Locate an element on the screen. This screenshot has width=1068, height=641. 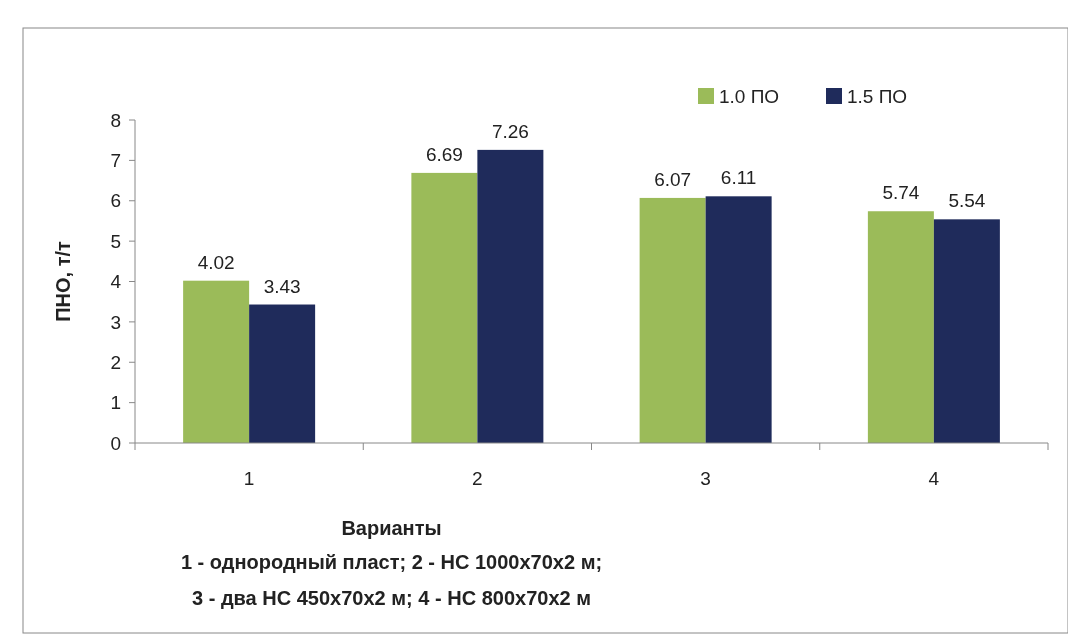
x-tick-label: 1 is located at coordinates (249, 478).